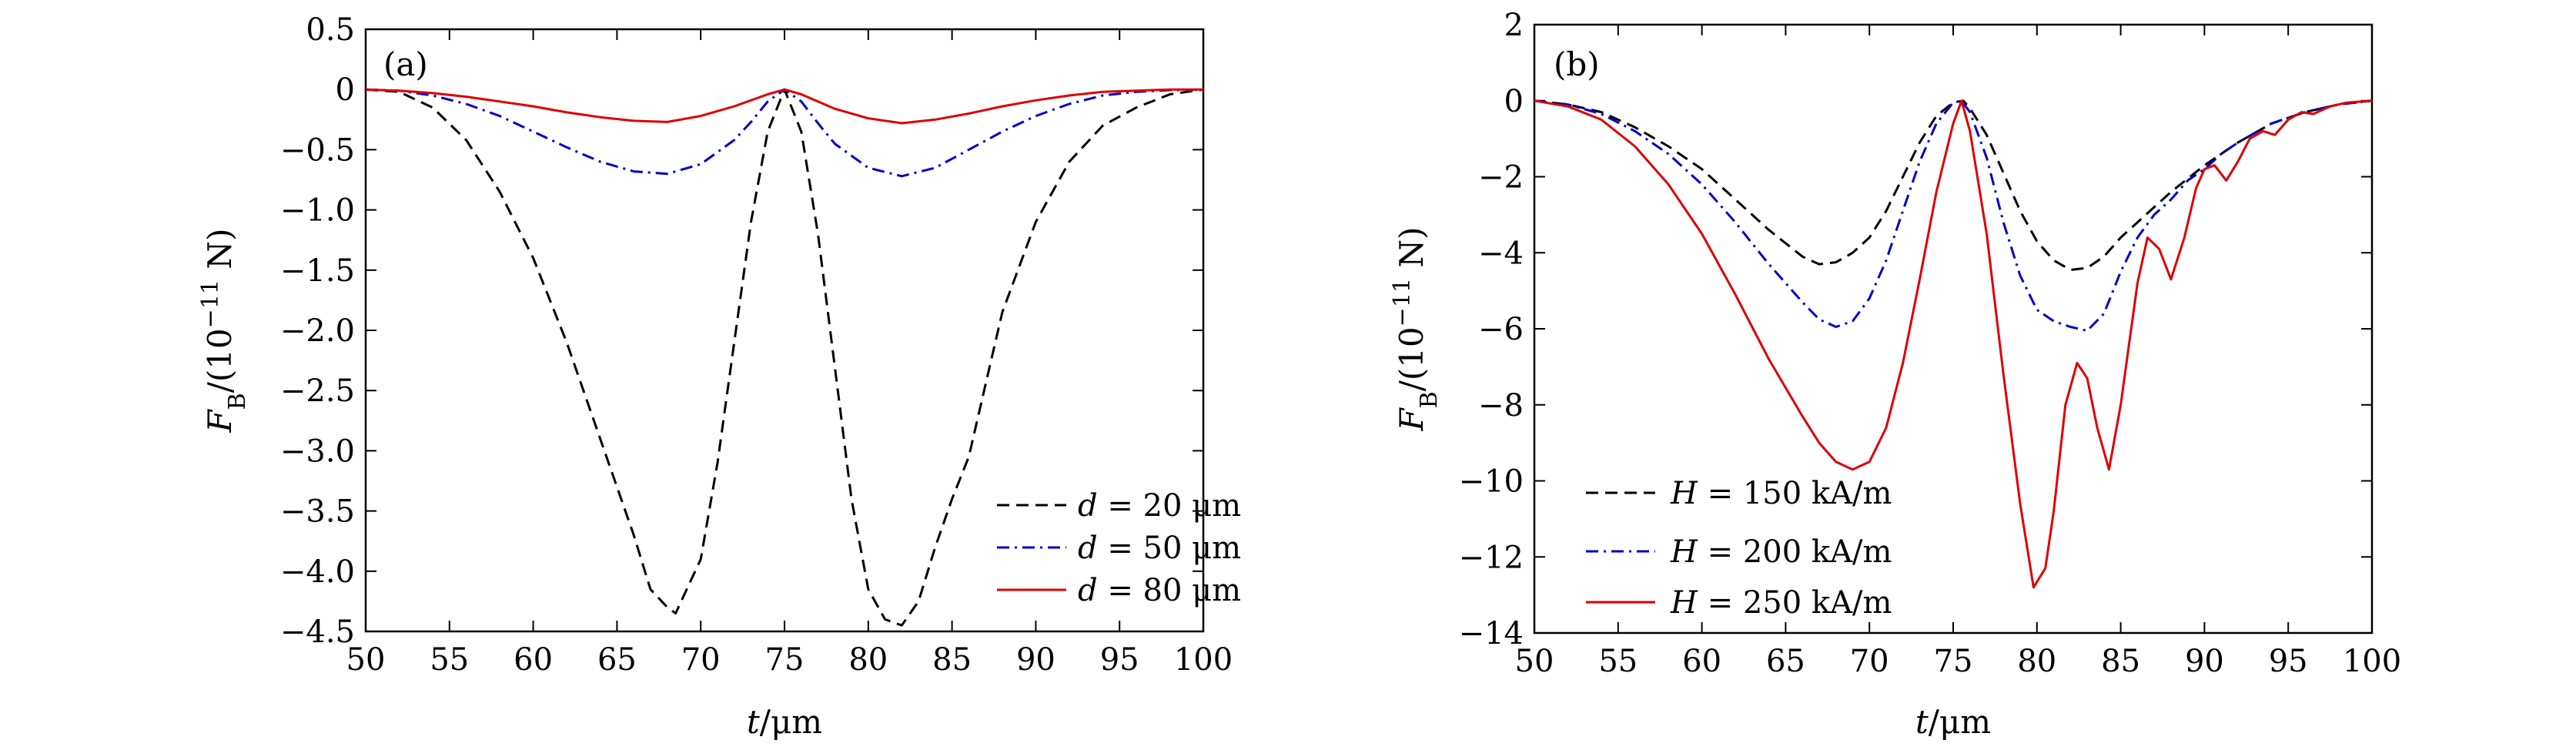 The width and height of the screenshot is (2576, 750). What do you see at coordinates (318, 391) in the screenshot?
I see `y-tick-label: −2.5` at bounding box center [318, 391].